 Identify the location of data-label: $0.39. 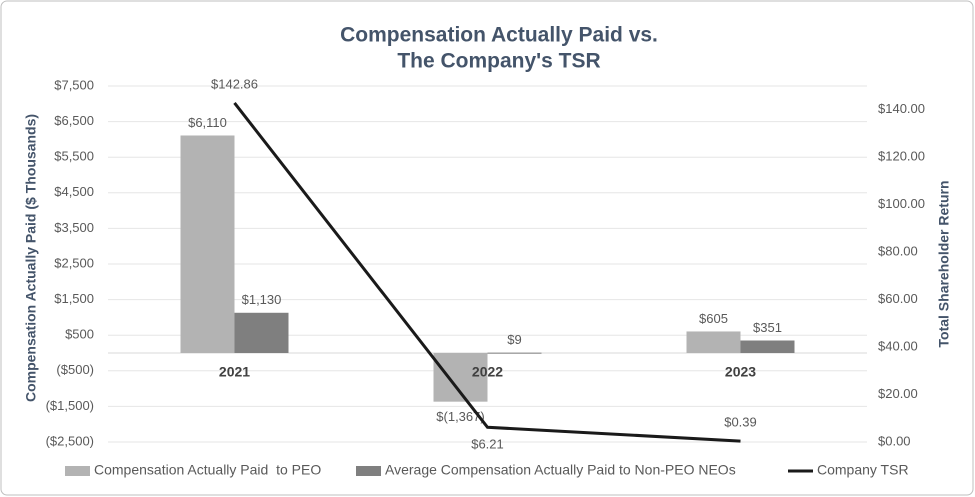
(740, 422).